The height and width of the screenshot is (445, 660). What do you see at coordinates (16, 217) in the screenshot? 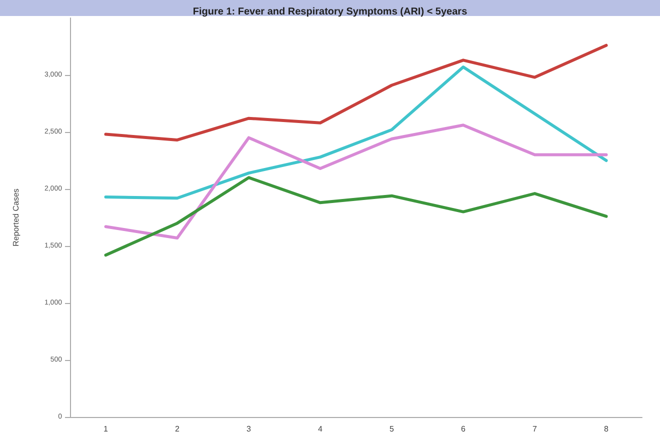
I see `y-axis-title: Reported Cases` at bounding box center [16, 217].